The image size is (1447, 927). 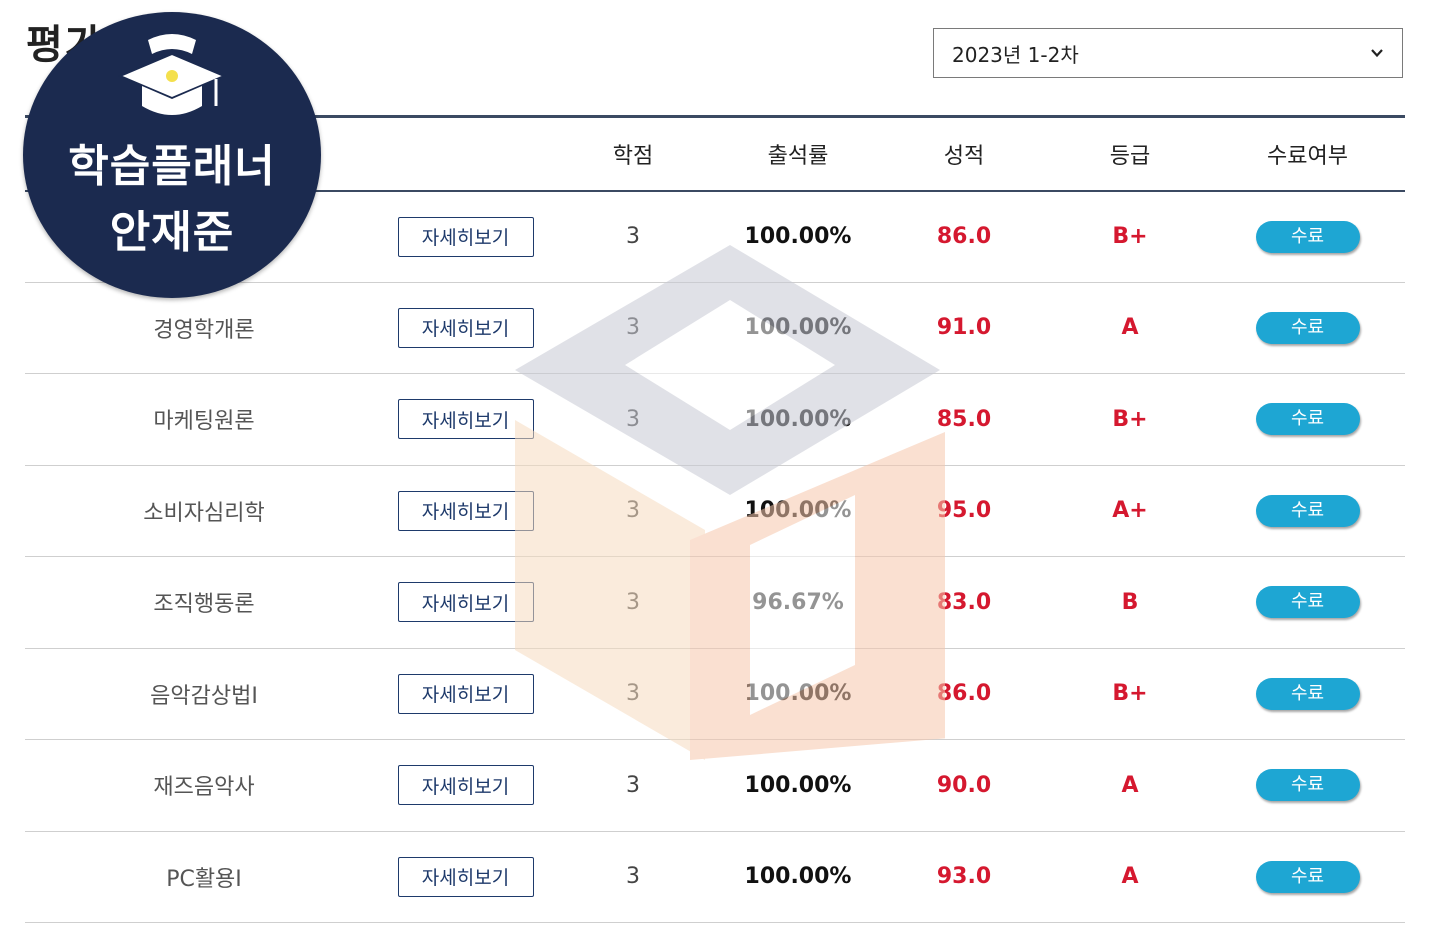 What do you see at coordinates (204, 696) in the screenshot?
I see `course-name: 음악감상법I` at bounding box center [204, 696].